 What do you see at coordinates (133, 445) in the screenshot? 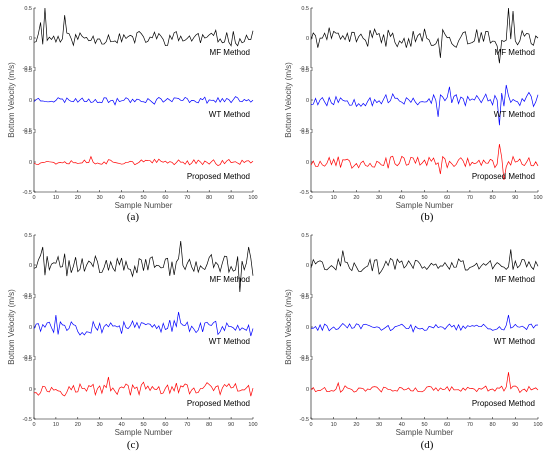
I see `panel-caption: (c)` at bounding box center [133, 445].